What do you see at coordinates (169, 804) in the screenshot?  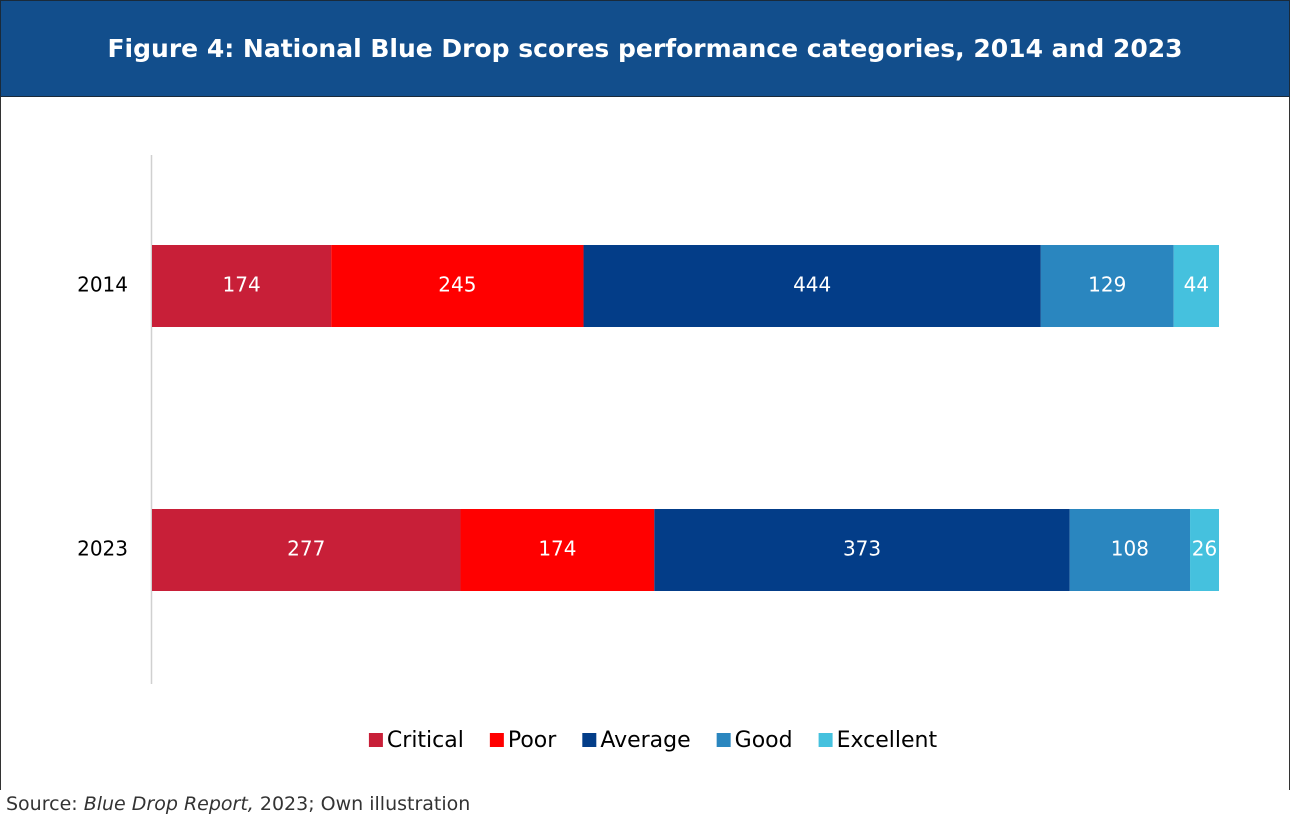 I see `source-italic: Blue Drop Report,` at bounding box center [169, 804].